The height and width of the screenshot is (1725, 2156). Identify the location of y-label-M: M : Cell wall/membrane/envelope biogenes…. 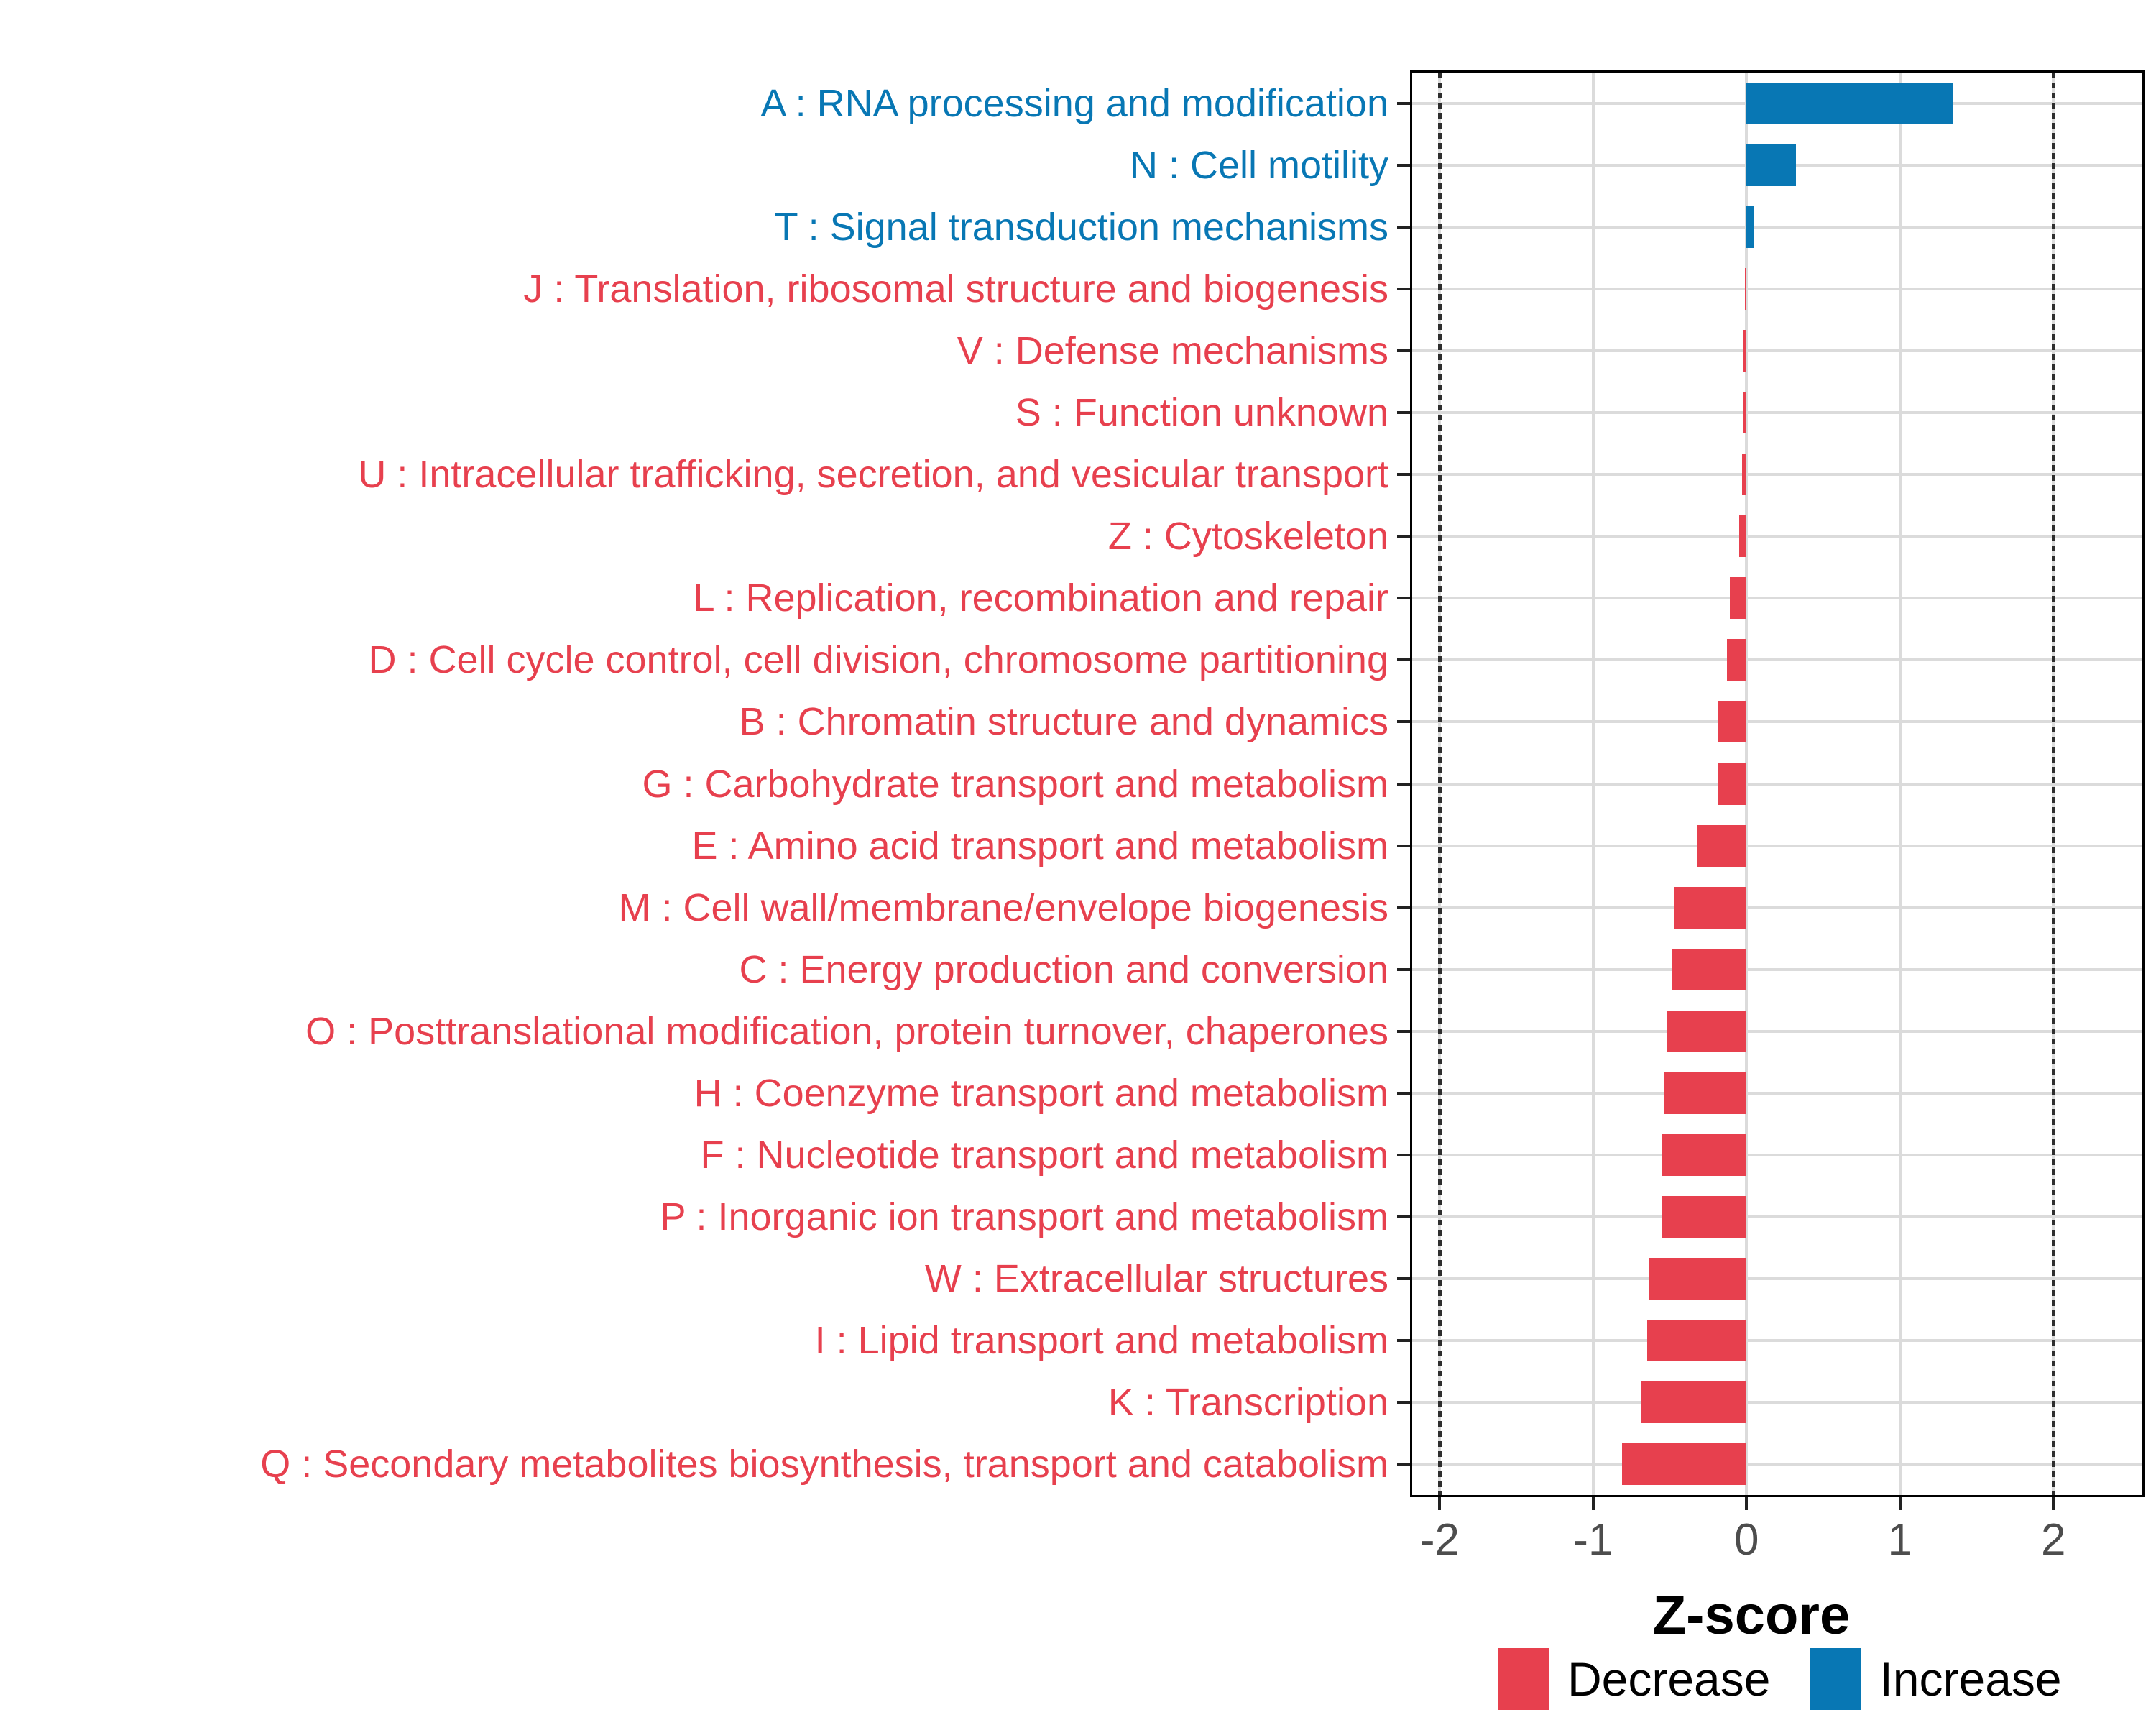
(1003, 907).